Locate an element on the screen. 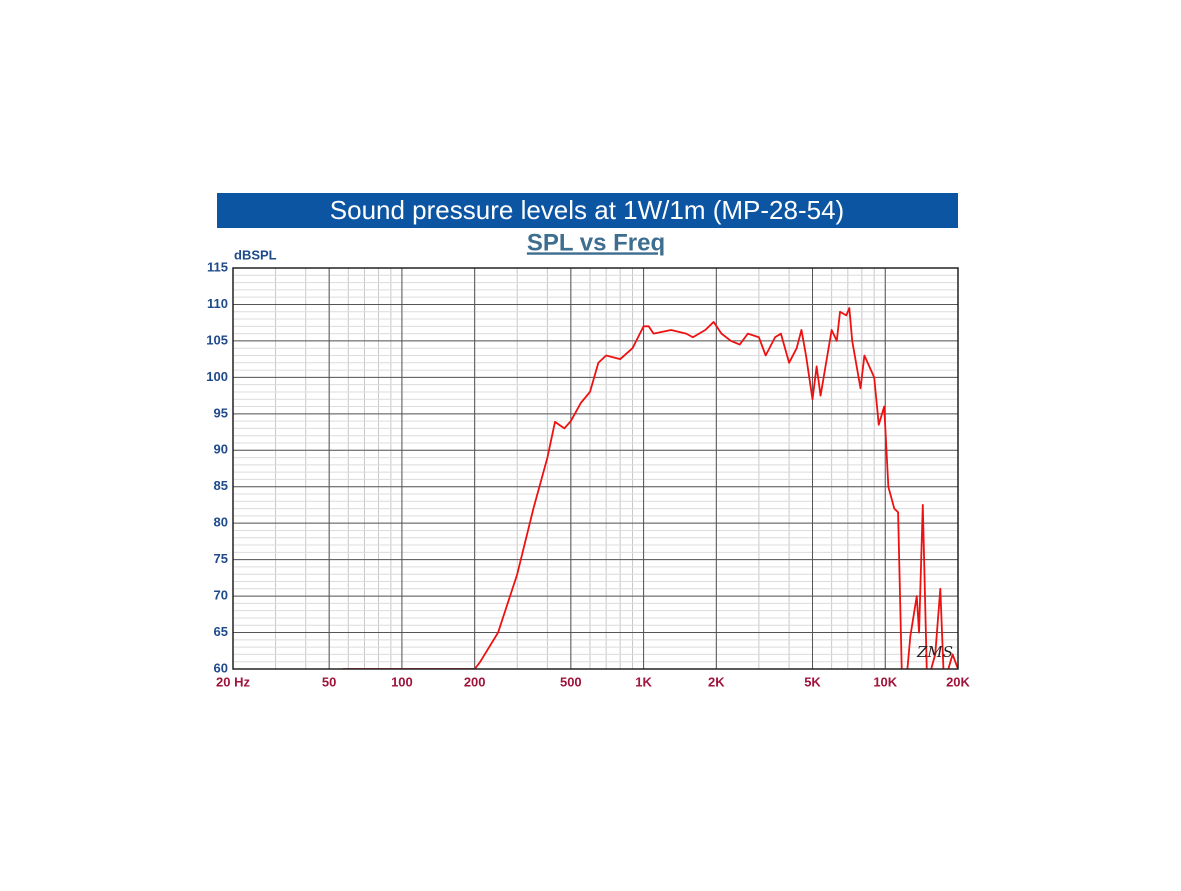 Image resolution: width=1181 pixels, height=891 pixels. y-tick-label: 70 is located at coordinates (221, 595).